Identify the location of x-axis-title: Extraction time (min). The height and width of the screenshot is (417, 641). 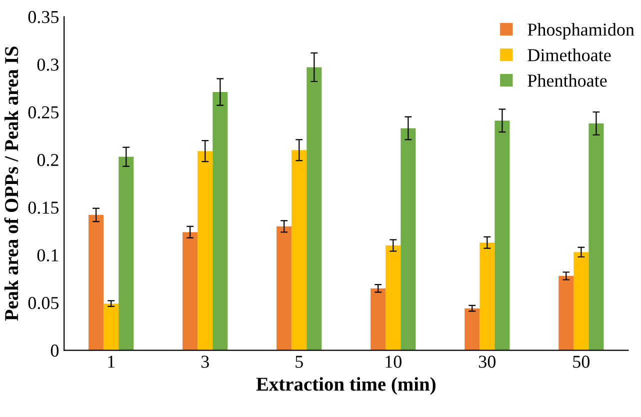
(346, 386).